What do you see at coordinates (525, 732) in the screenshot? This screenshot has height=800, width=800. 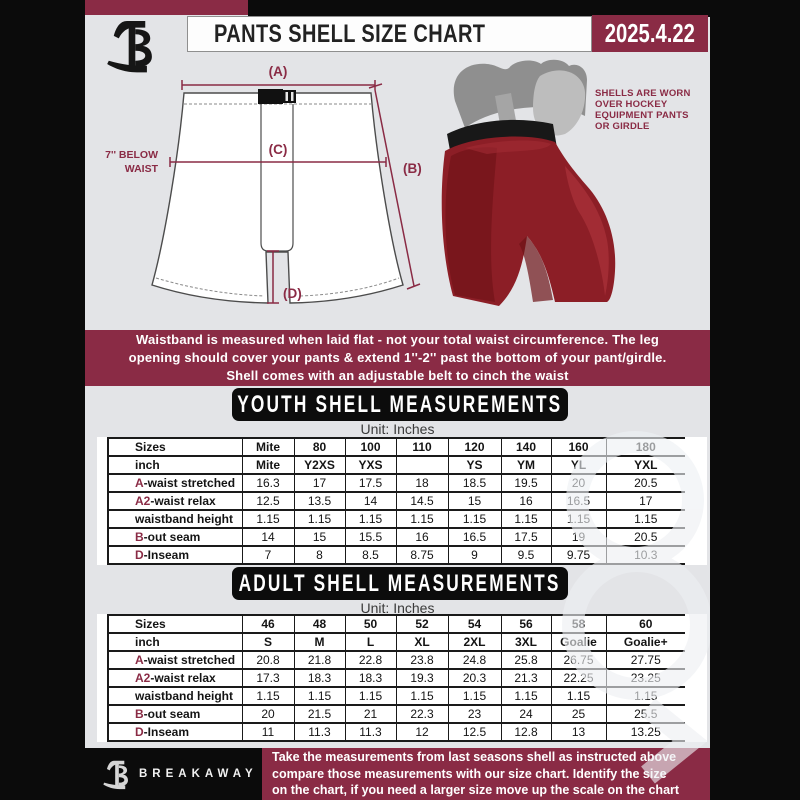 I see `value-cell: 12.8` at bounding box center [525, 732].